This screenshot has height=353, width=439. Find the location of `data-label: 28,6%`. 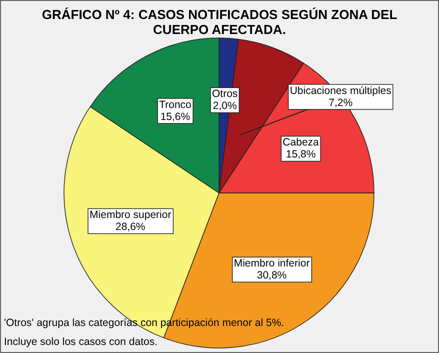

data-label: 28,6% is located at coordinates (130, 227).